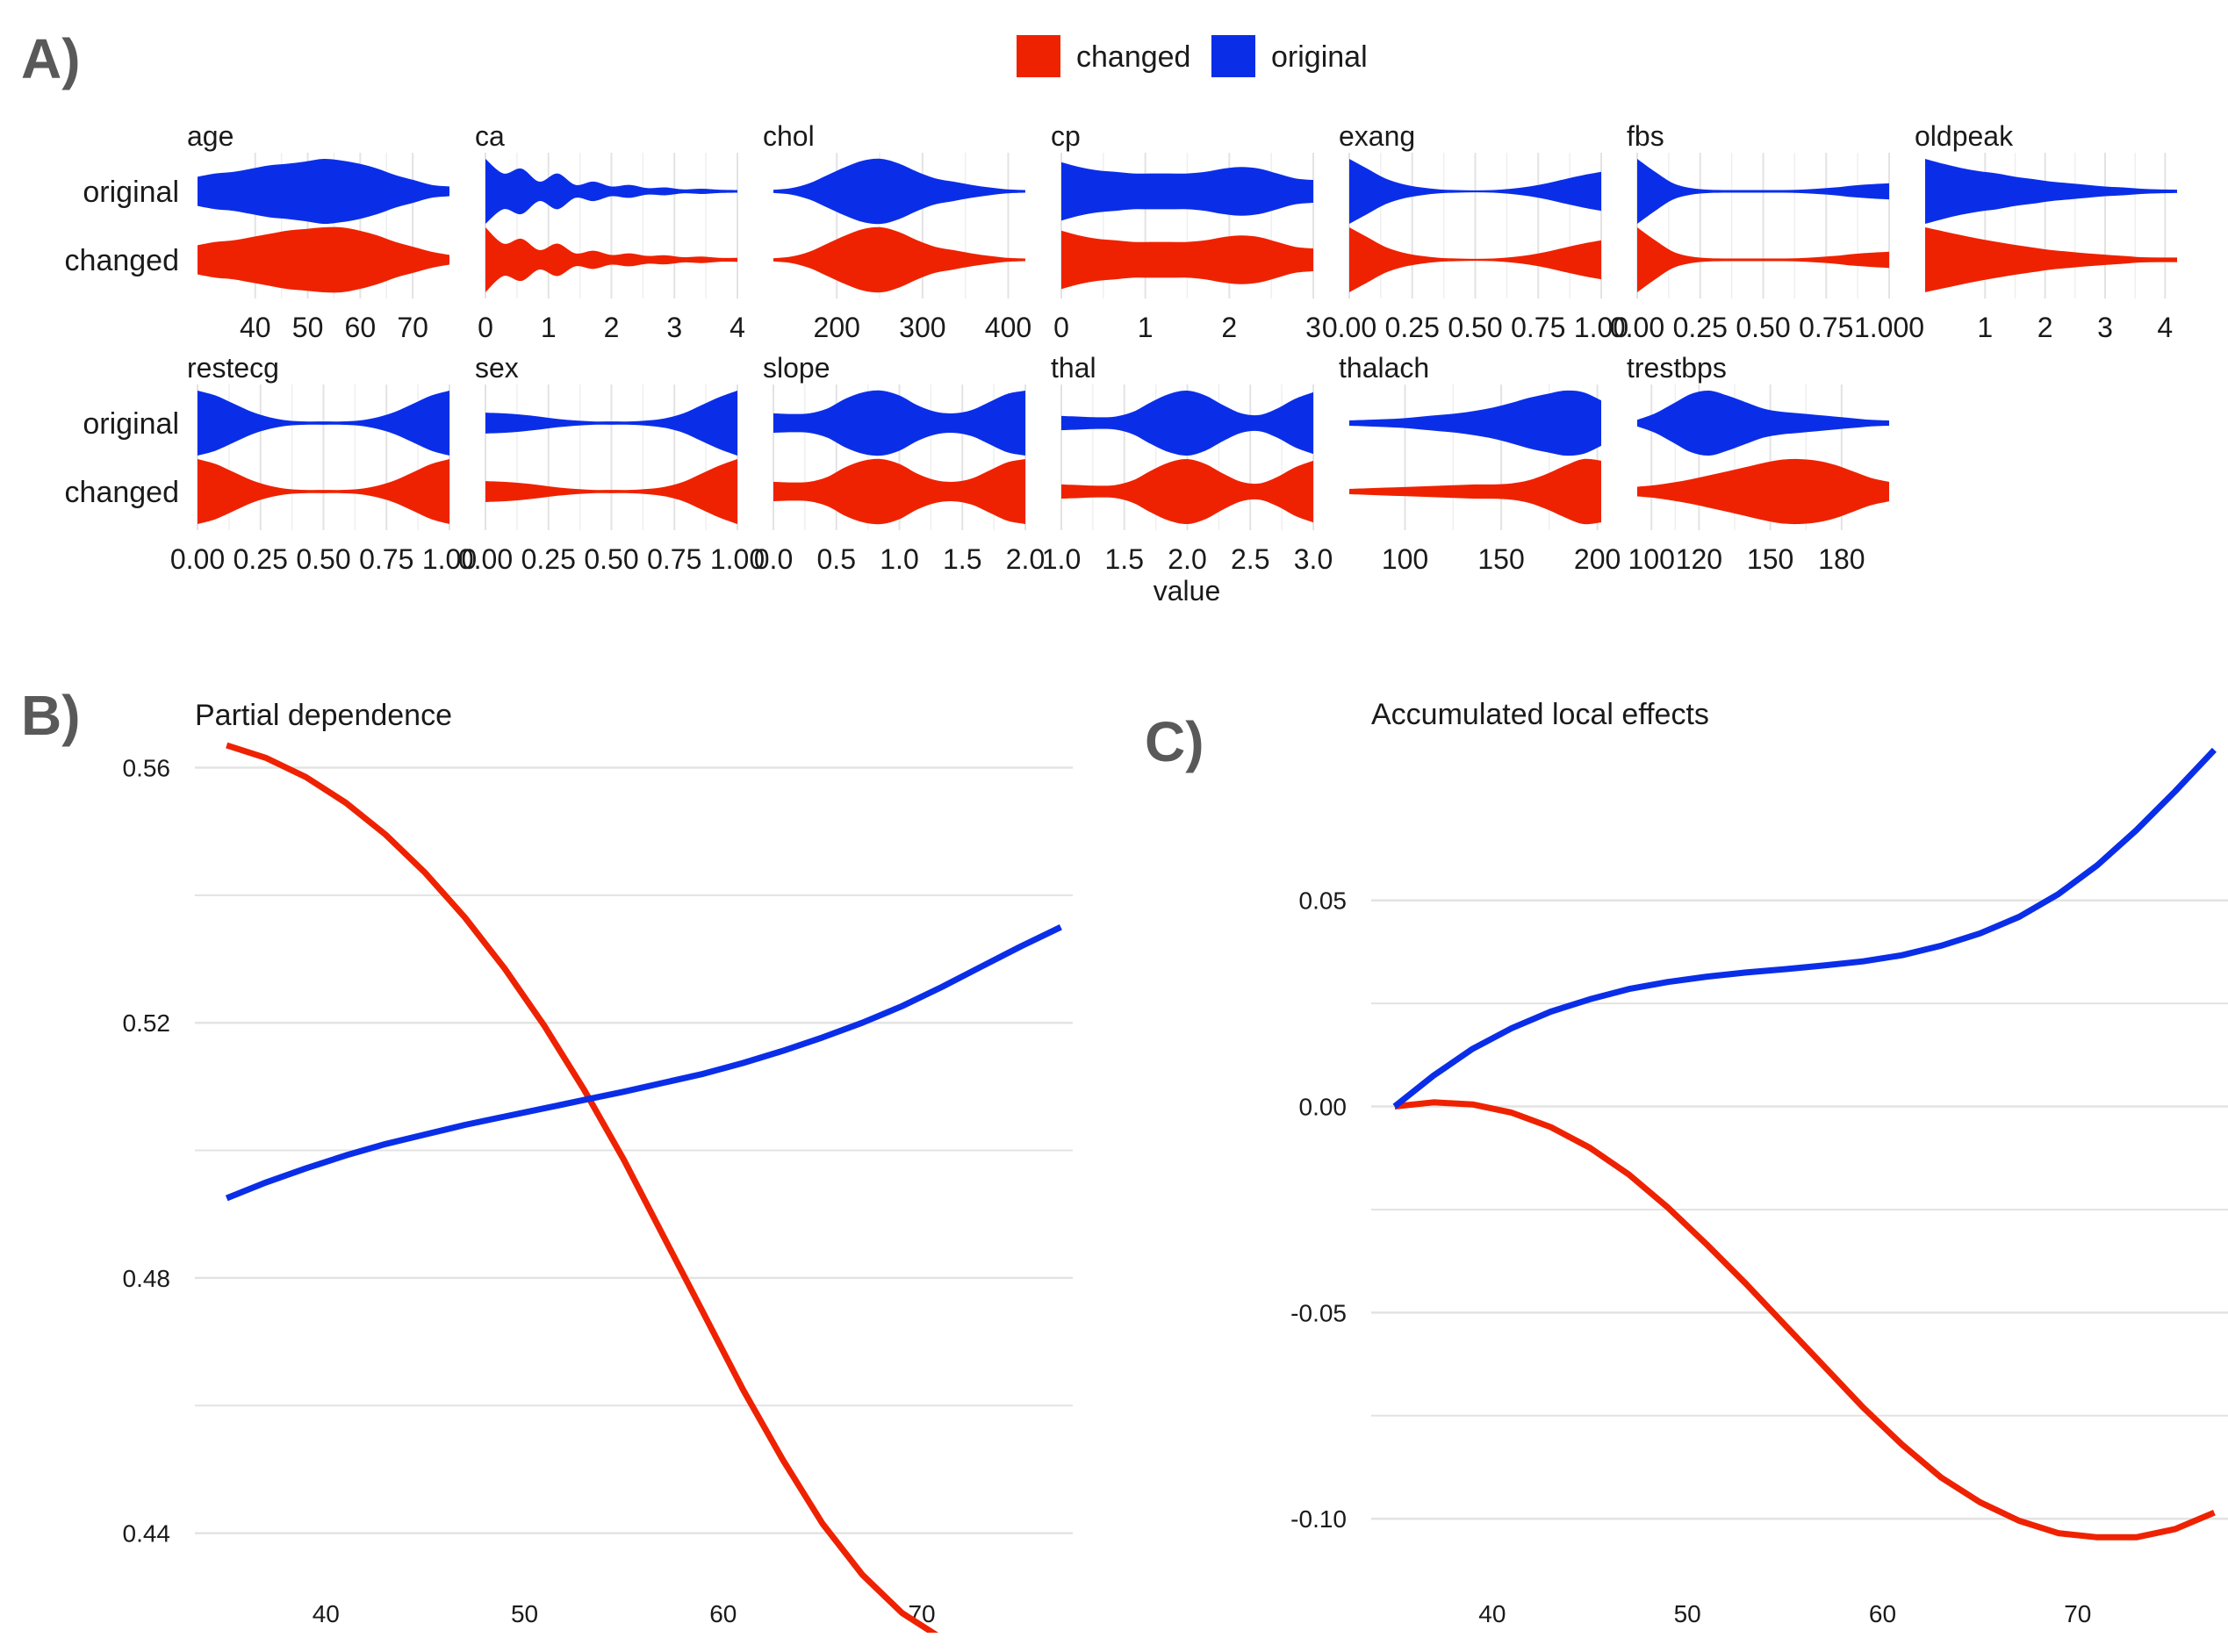 This screenshot has width=2228, height=1652. What do you see at coordinates (1066, 136) in the screenshot?
I see `facet-title: cp` at bounding box center [1066, 136].